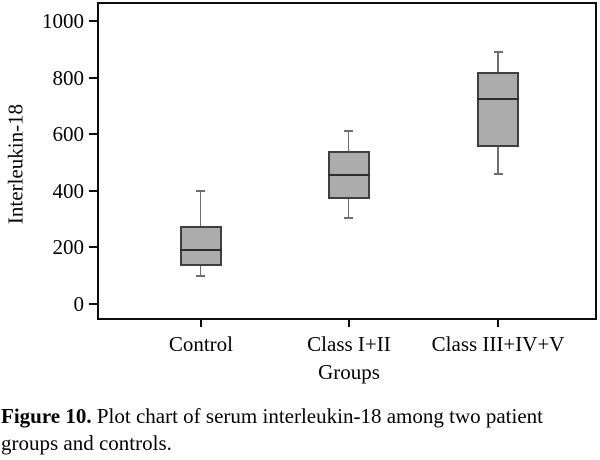 This screenshot has width=600, height=460. Describe the element at coordinates (349, 131) in the screenshot. I see `whisker-cap-high-class-i-ii` at that location.